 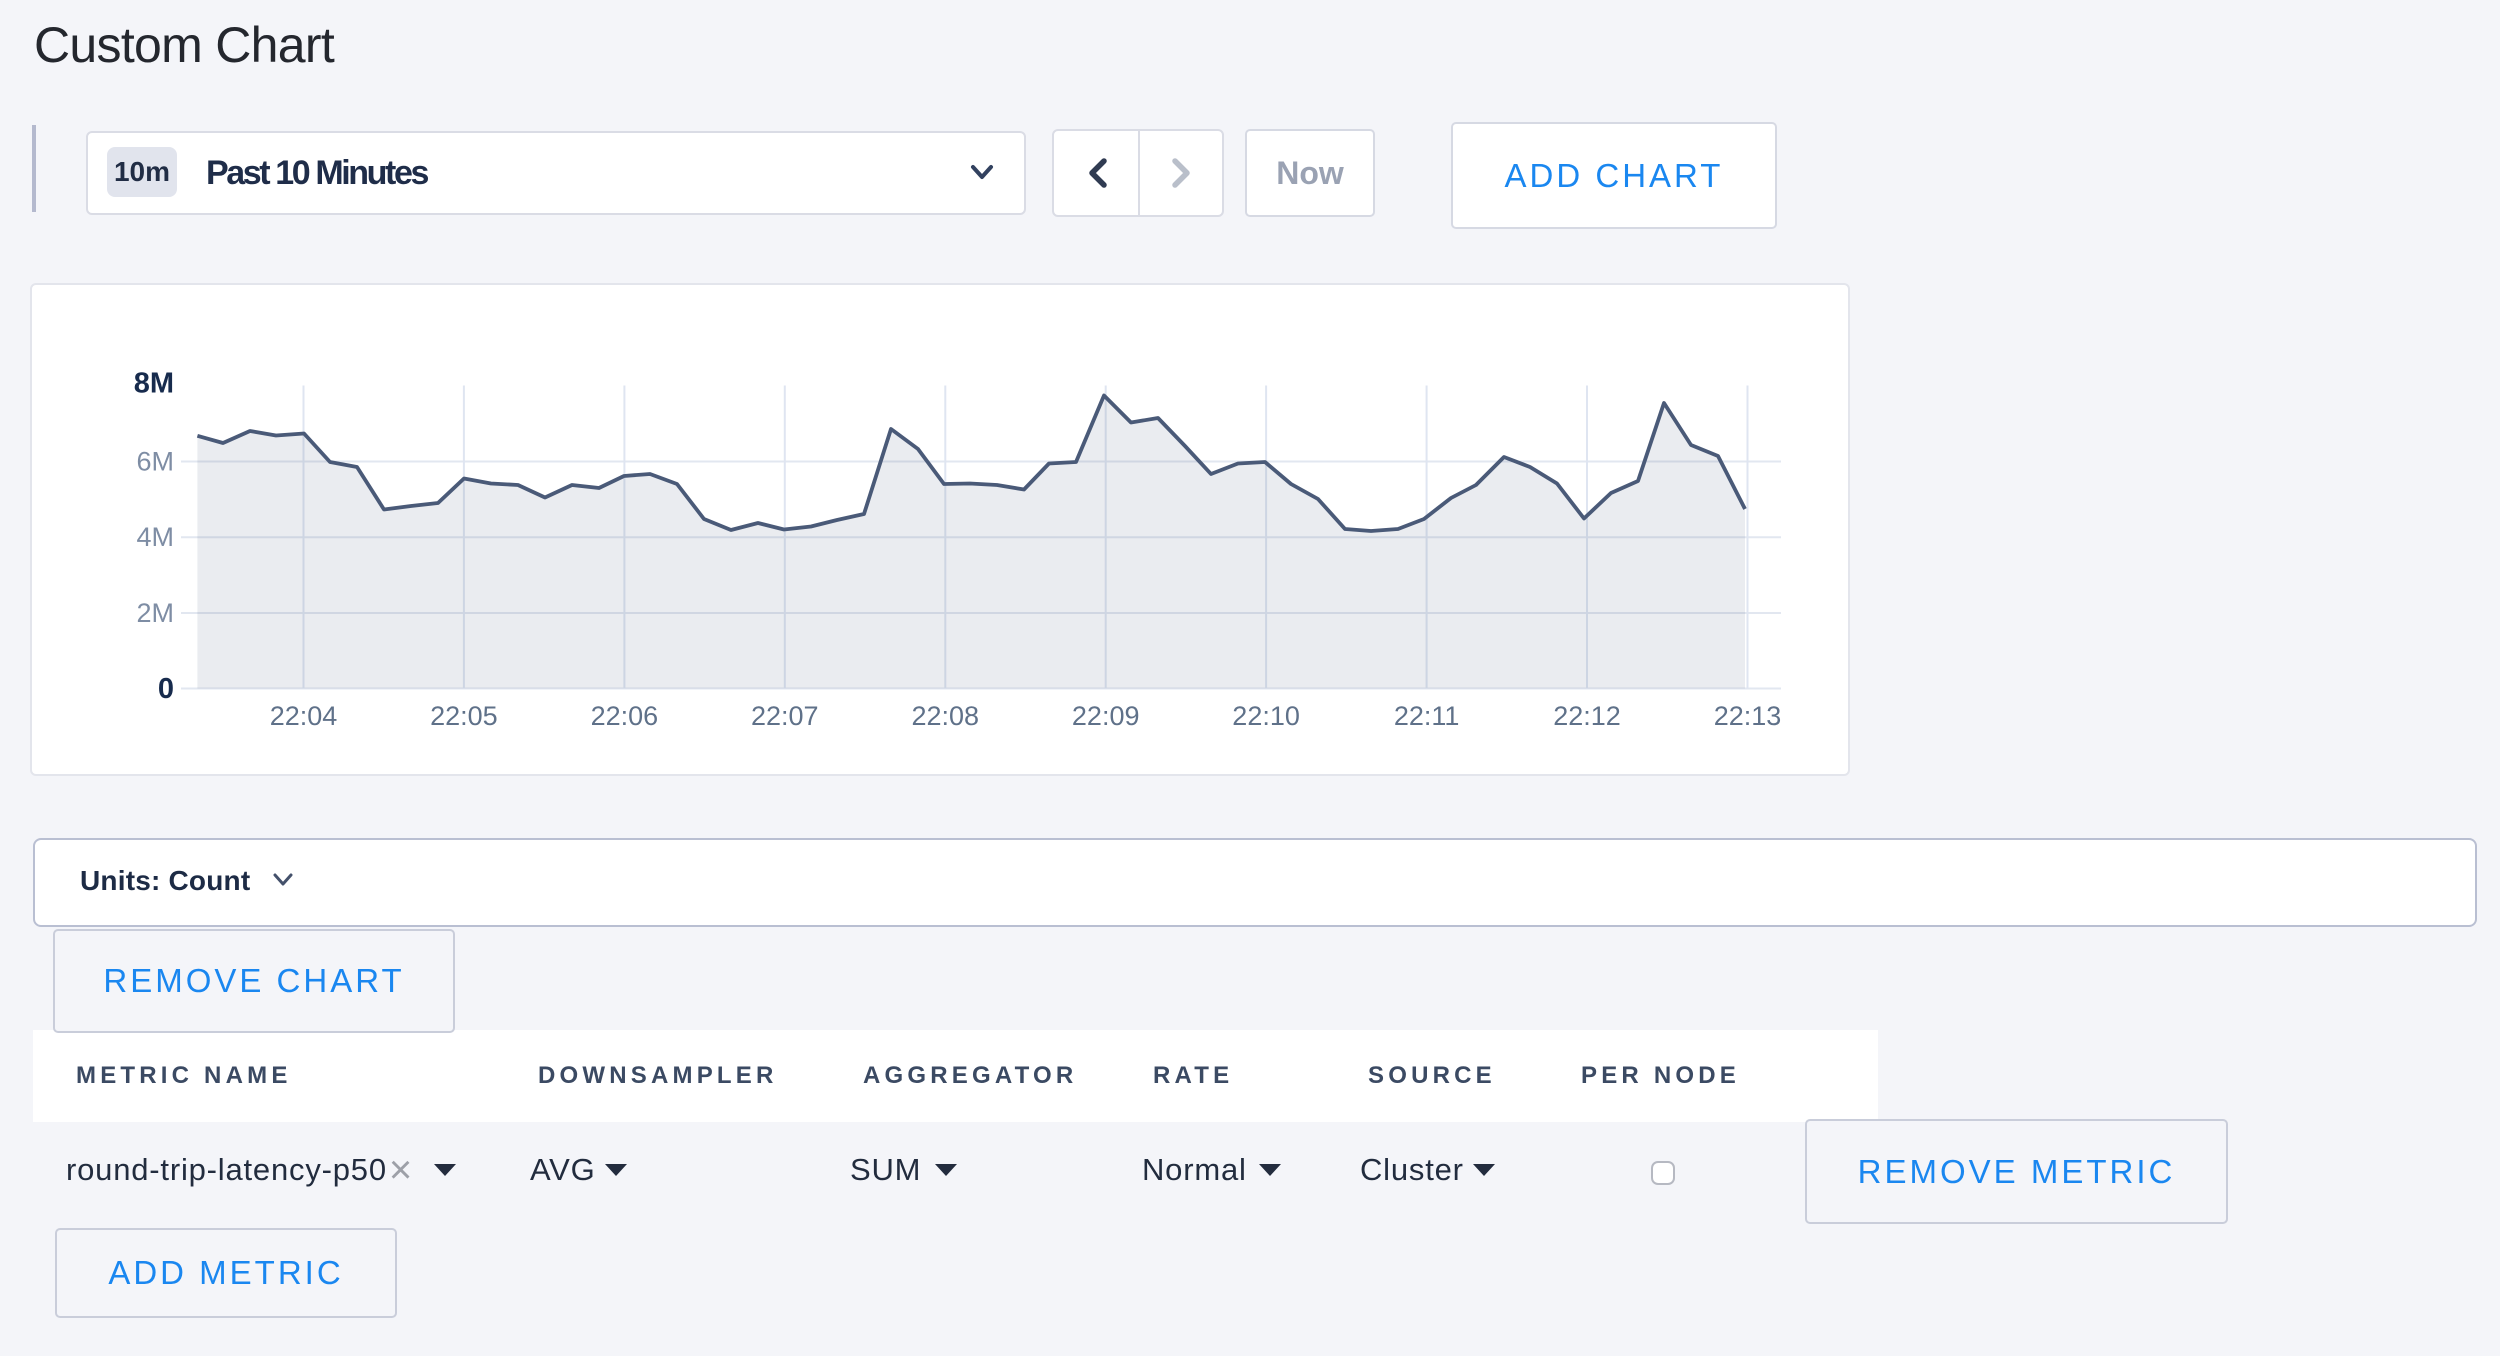 I want to click on svg-text: 22:10, so click(x=1266, y=716).